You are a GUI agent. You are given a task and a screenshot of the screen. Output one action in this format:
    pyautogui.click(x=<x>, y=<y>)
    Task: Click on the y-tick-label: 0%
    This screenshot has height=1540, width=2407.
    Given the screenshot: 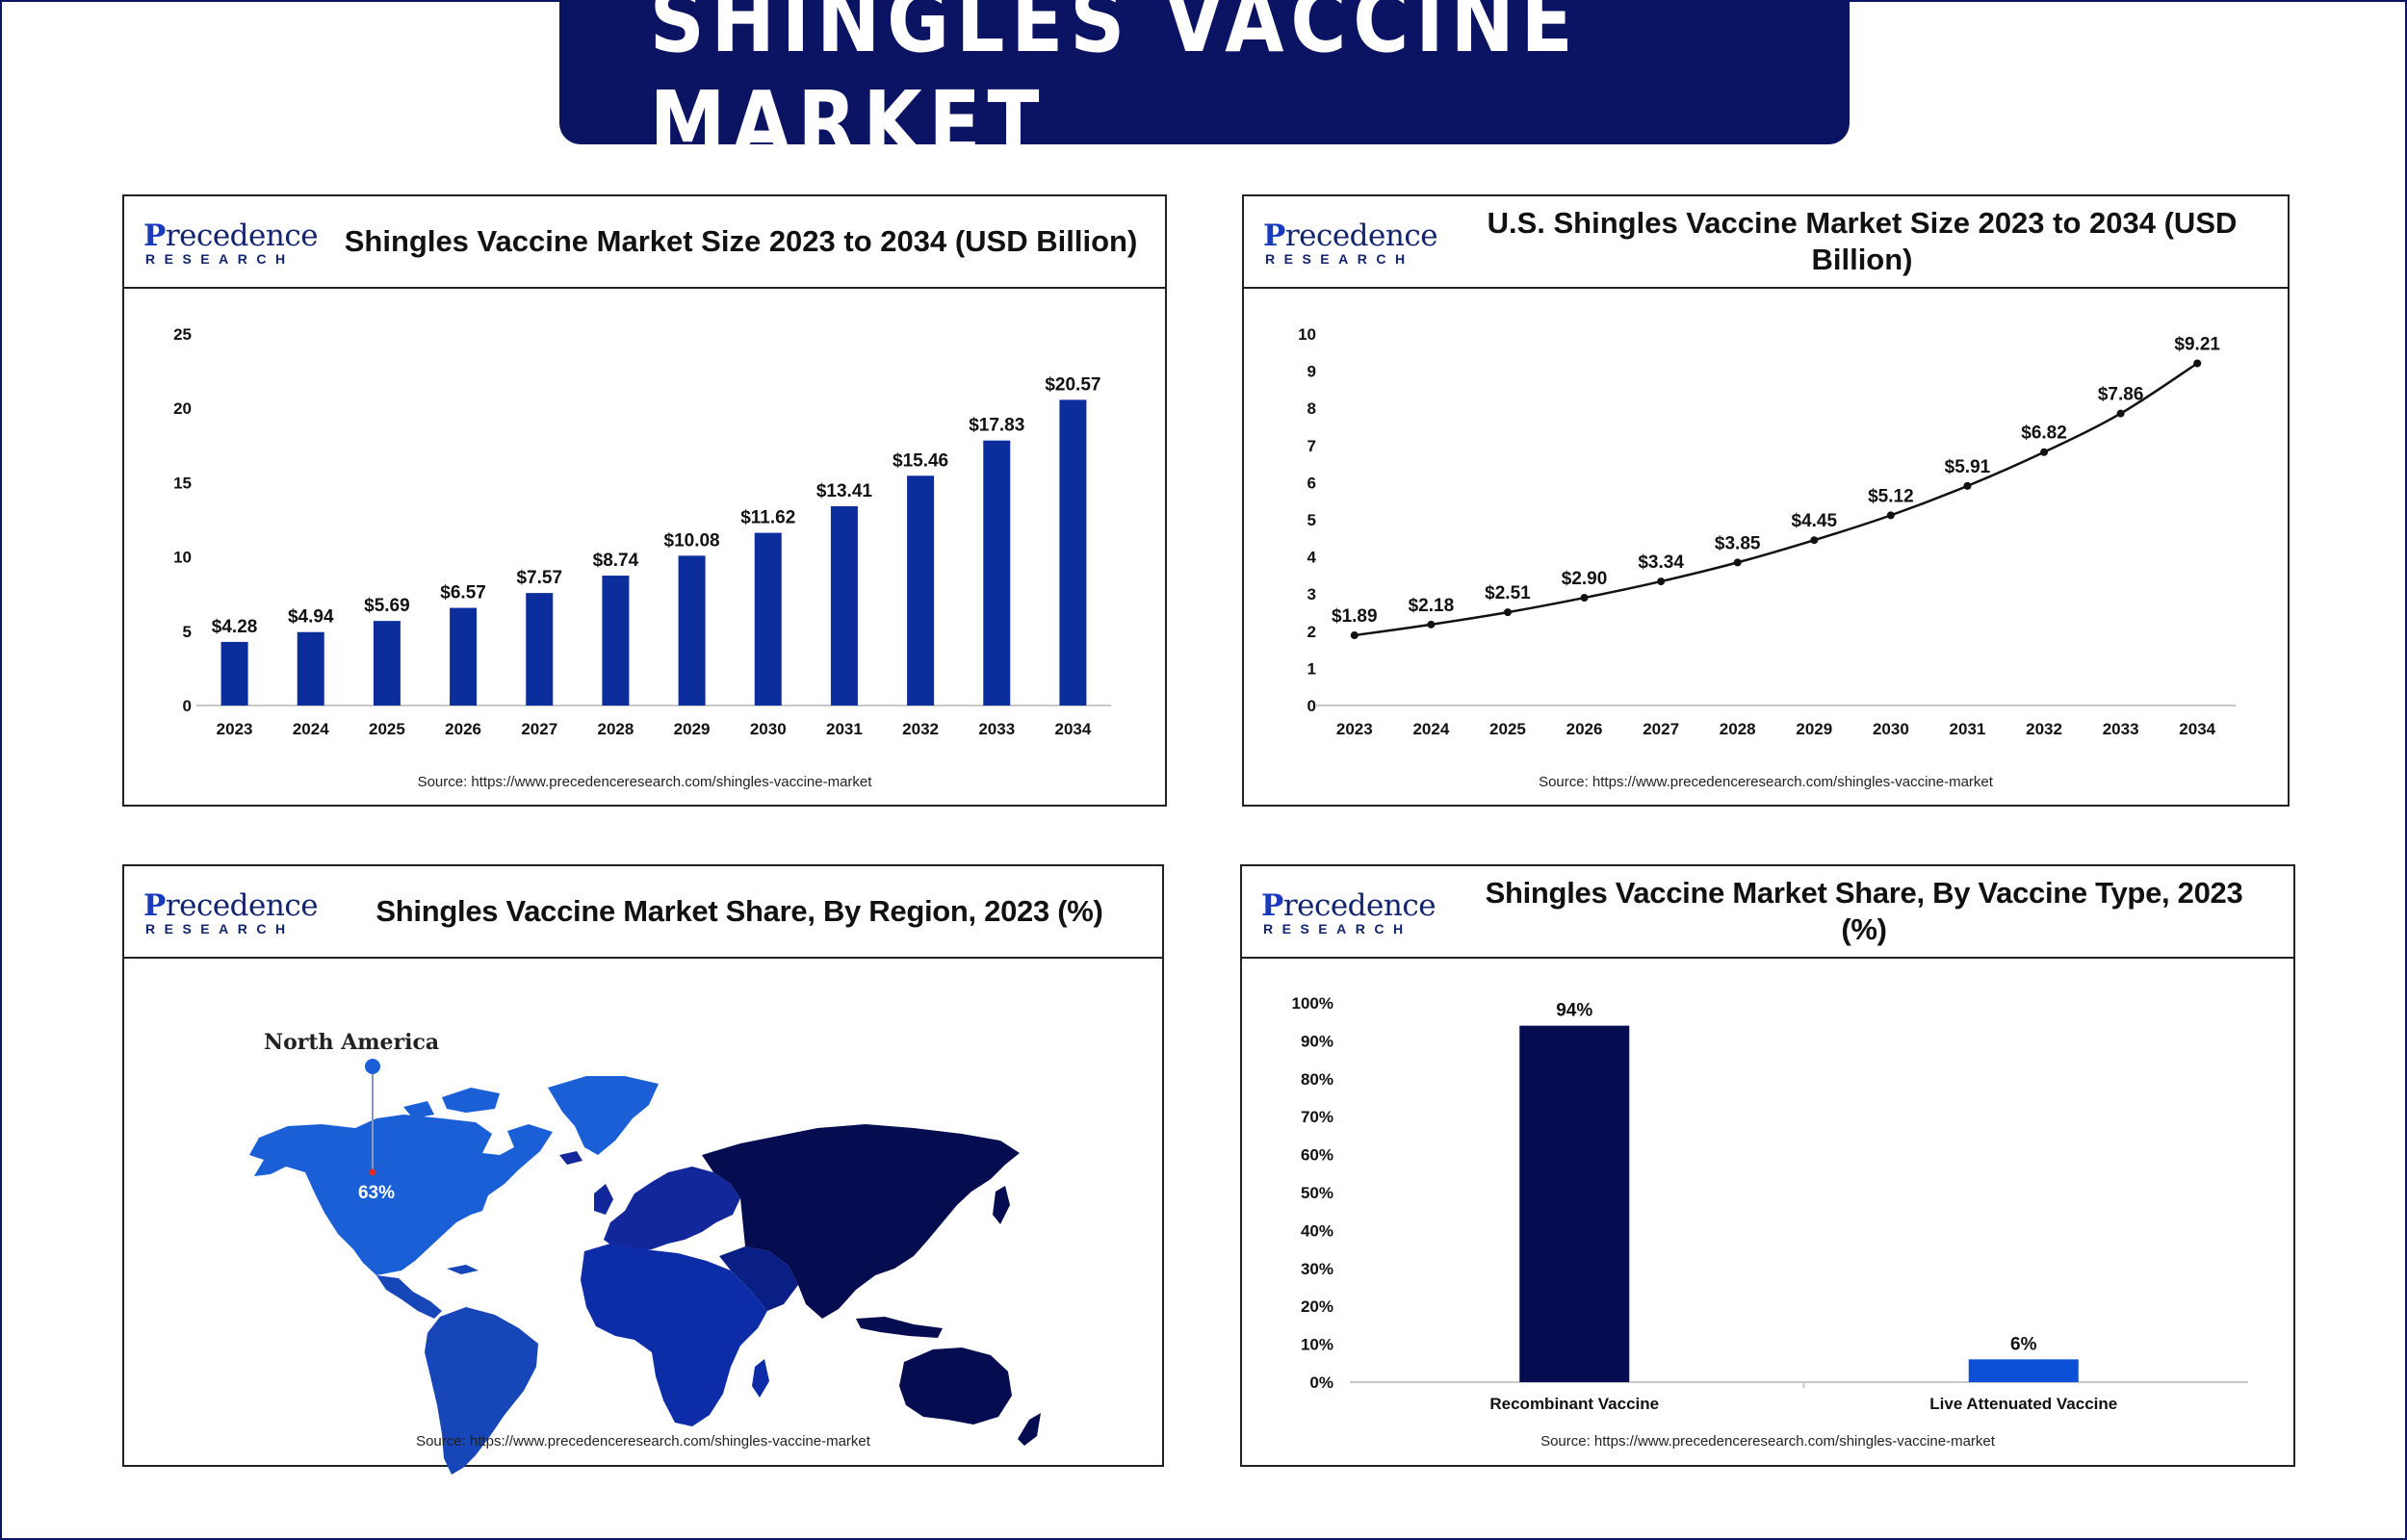 What is the action you would take?
    pyautogui.click(x=1321, y=1382)
    